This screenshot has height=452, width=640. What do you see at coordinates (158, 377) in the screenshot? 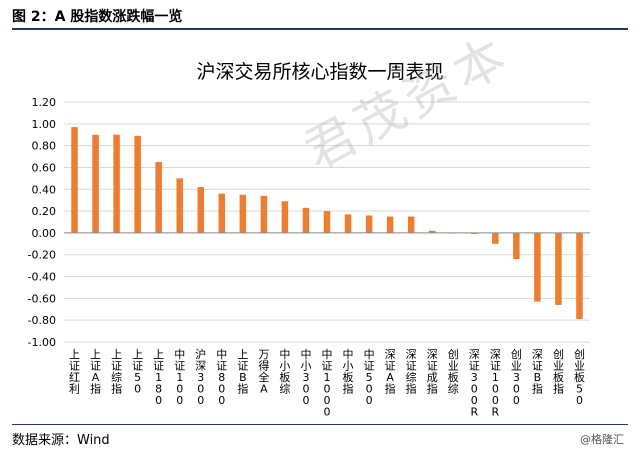
I see `x-tick-label: 上证 1 8 0` at bounding box center [158, 377].